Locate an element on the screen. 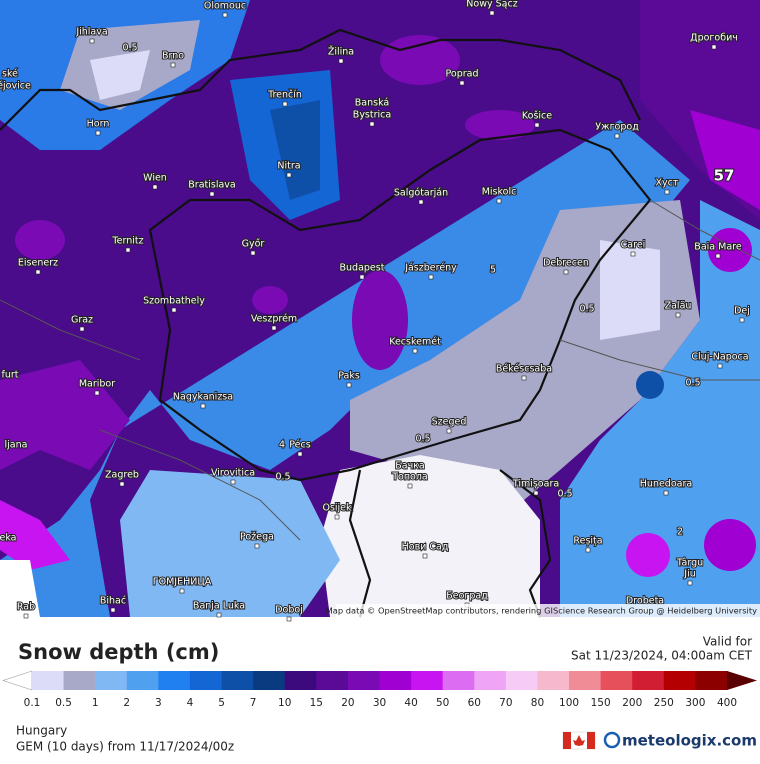 The image size is (760, 764). attribution-bg is located at coordinates (548, 610).